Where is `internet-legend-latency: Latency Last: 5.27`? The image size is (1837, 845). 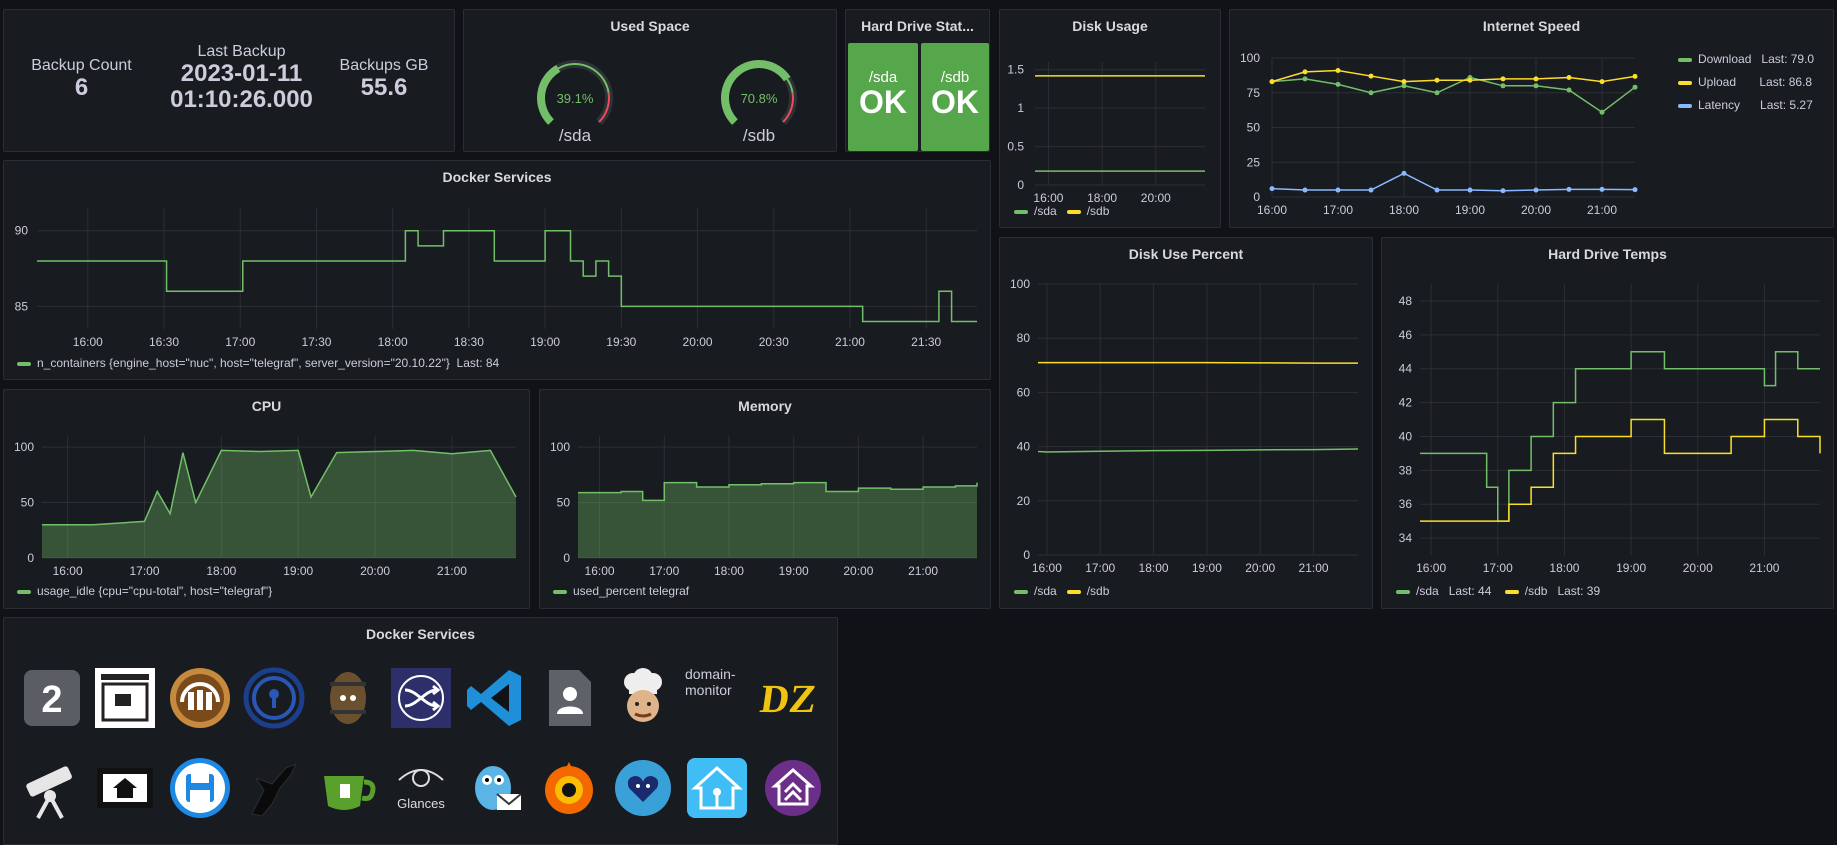
internet-legend-latency: Latency Last: 5.27 is located at coordinates (1745, 105).